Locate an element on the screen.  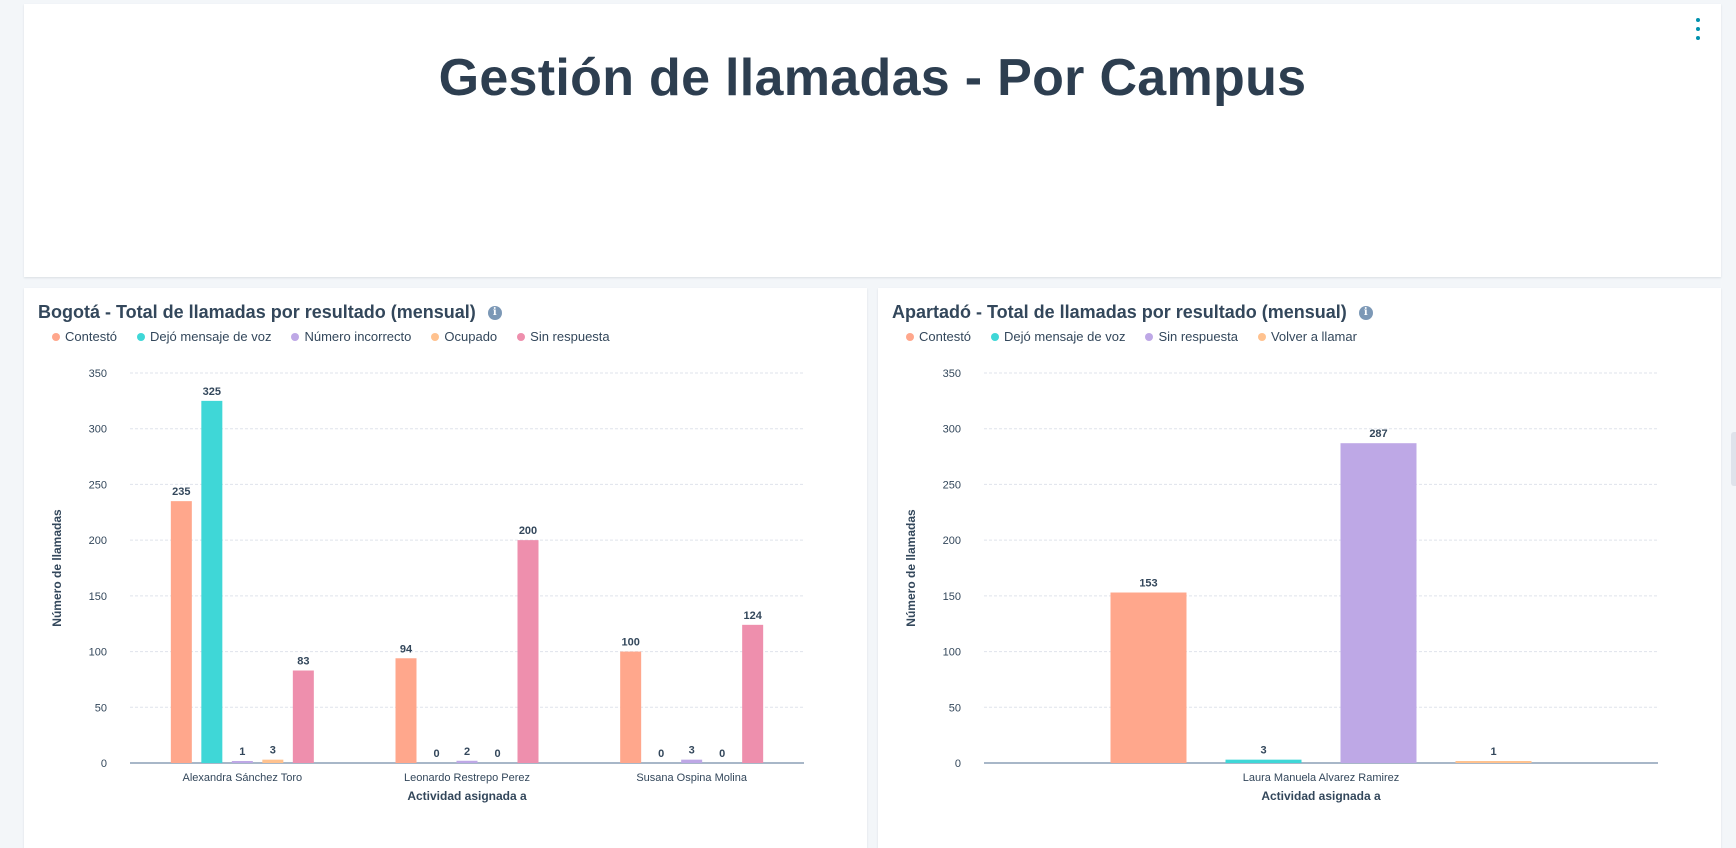
dashboard-title: Gestión de llamadas - Por Campus is located at coordinates (872, 78).